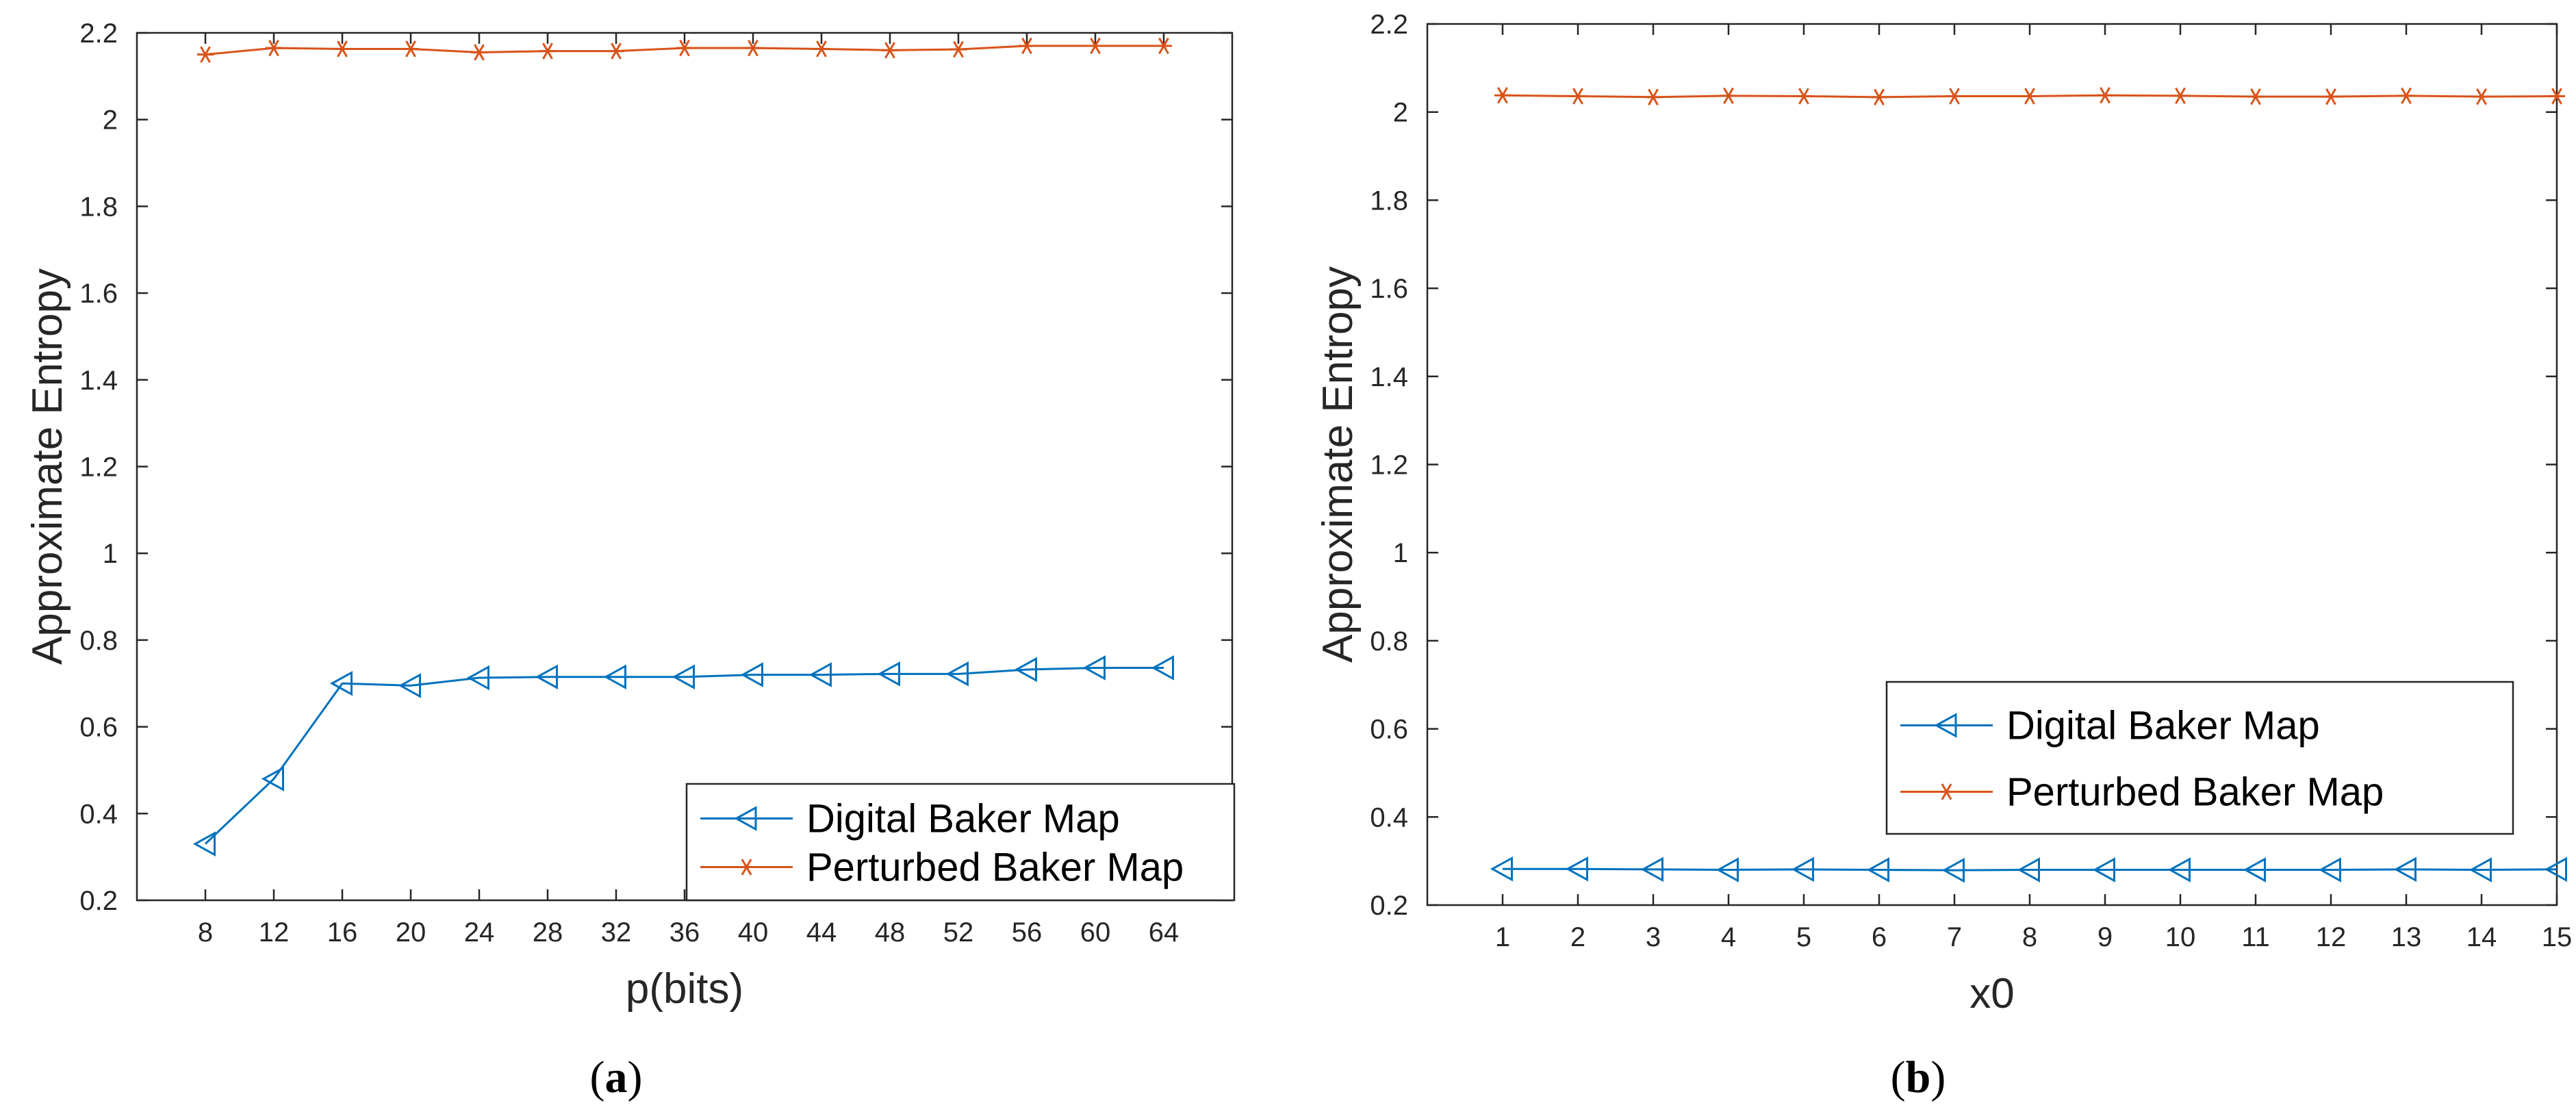  Describe the element at coordinates (1577, 937) in the screenshot. I see `x-tick-label: 2` at that location.